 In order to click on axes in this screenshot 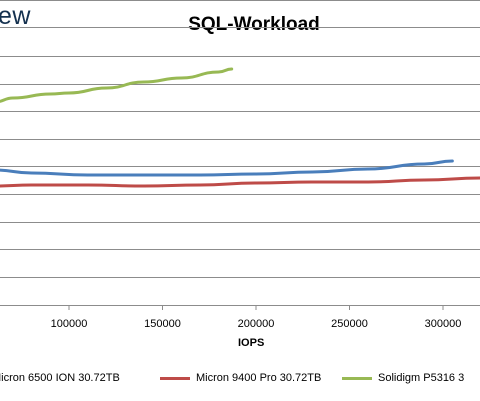, I will do `click(240, 307)`.